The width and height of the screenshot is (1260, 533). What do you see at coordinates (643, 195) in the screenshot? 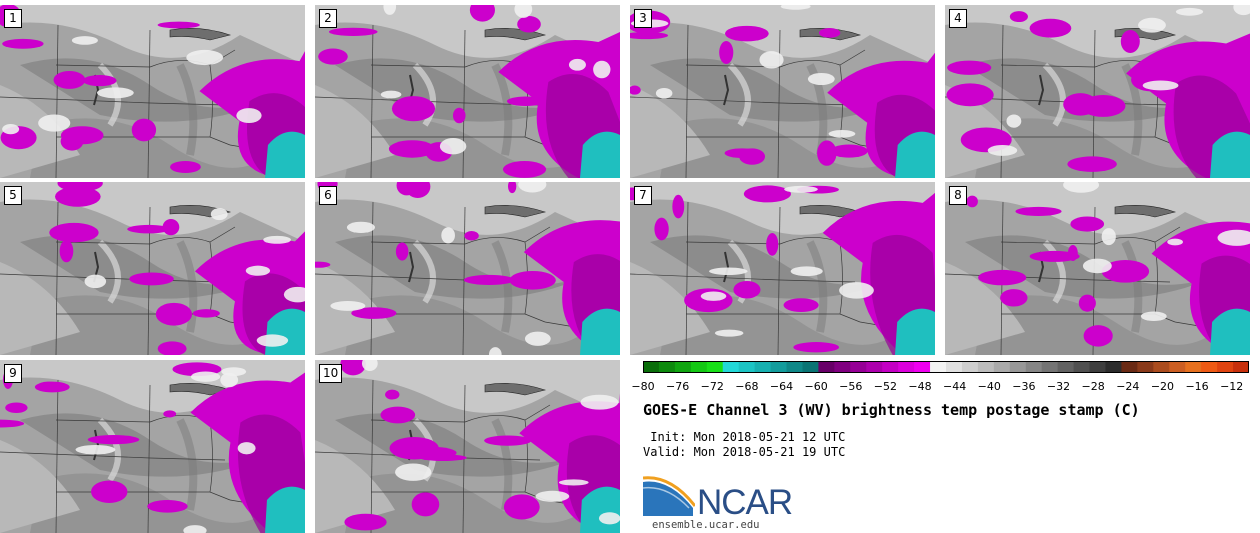
I see `panel-number-label: 7` at bounding box center [643, 195].